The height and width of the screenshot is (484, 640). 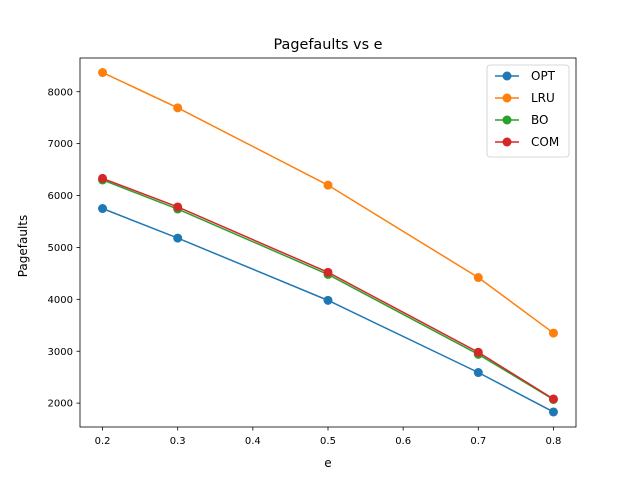 What do you see at coordinates (60, 248) in the screenshot?
I see `y-tick-label: 5000` at bounding box center [60, 248].